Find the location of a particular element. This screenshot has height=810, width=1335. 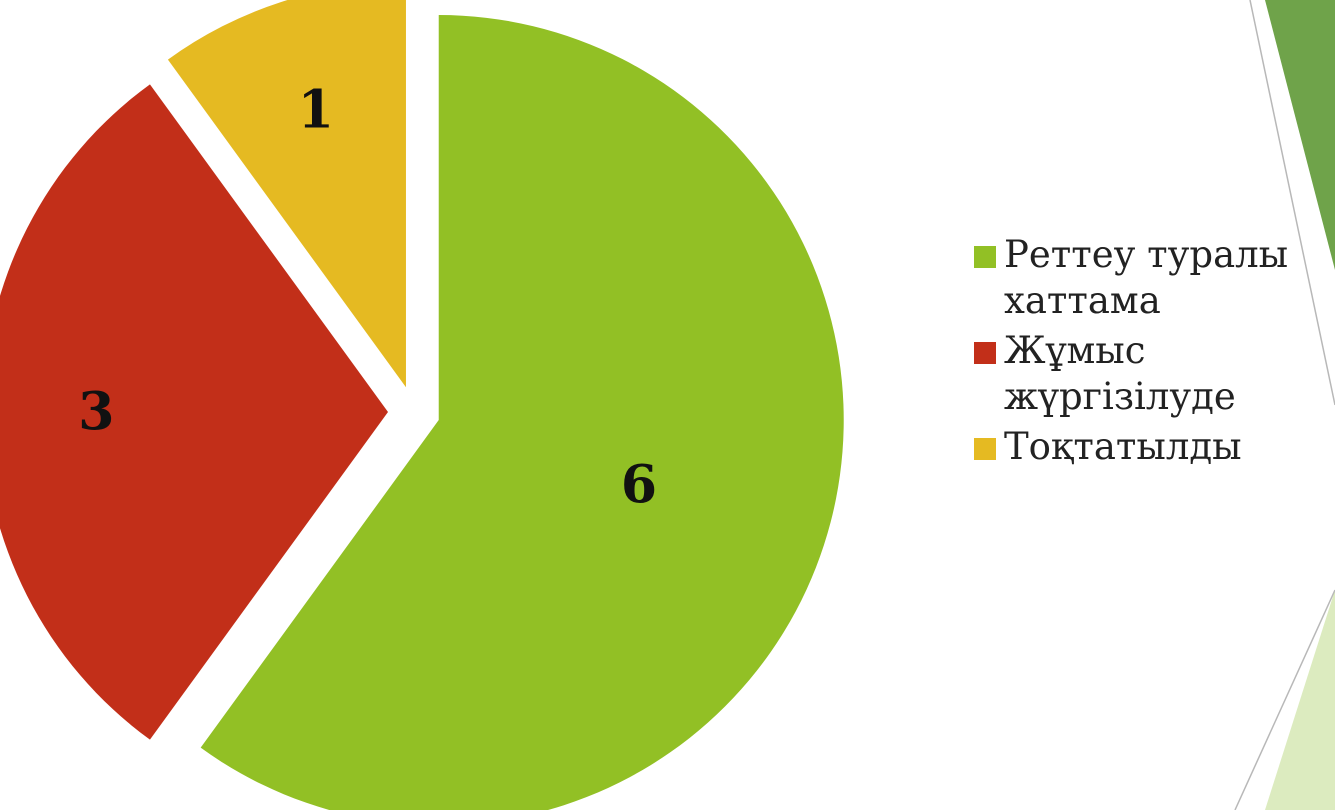

pie-data-label-2: 1 is located at coordinates (316, 109).